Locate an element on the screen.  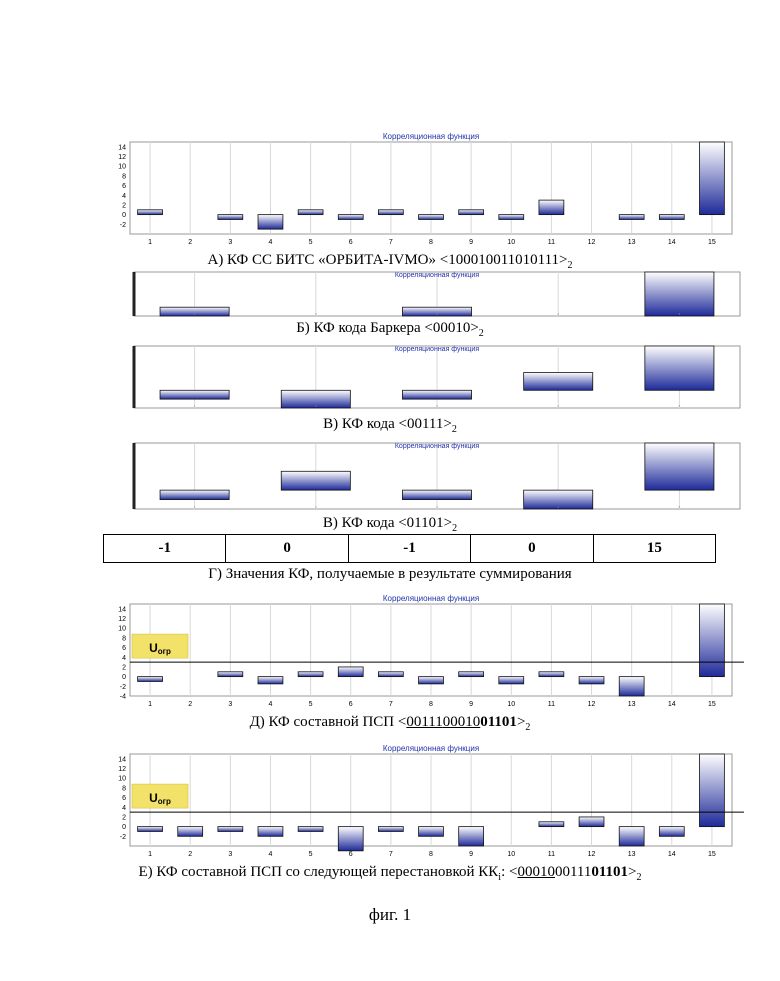
caption-b: Б) КФ кода Баркера <00010>2 is located at coordinates (390, 329).